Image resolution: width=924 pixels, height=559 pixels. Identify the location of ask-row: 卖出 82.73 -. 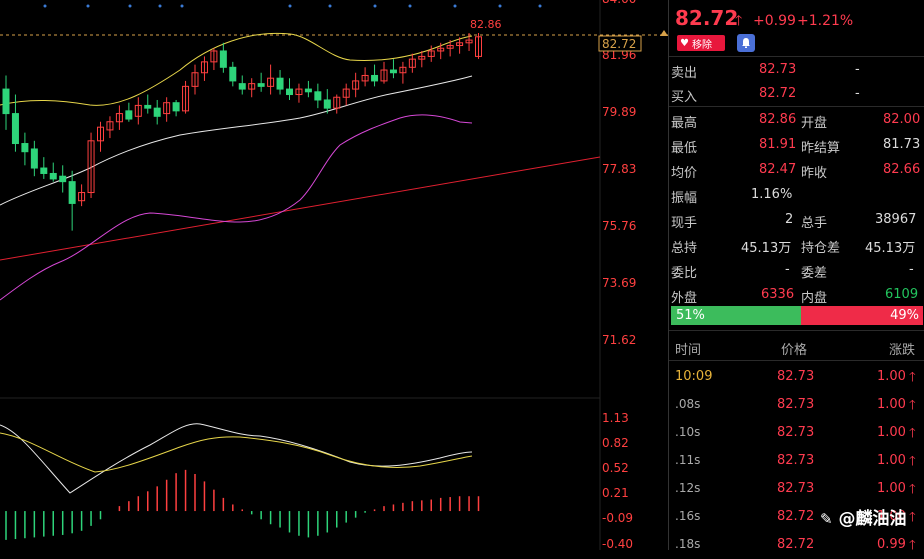
(796, 70).